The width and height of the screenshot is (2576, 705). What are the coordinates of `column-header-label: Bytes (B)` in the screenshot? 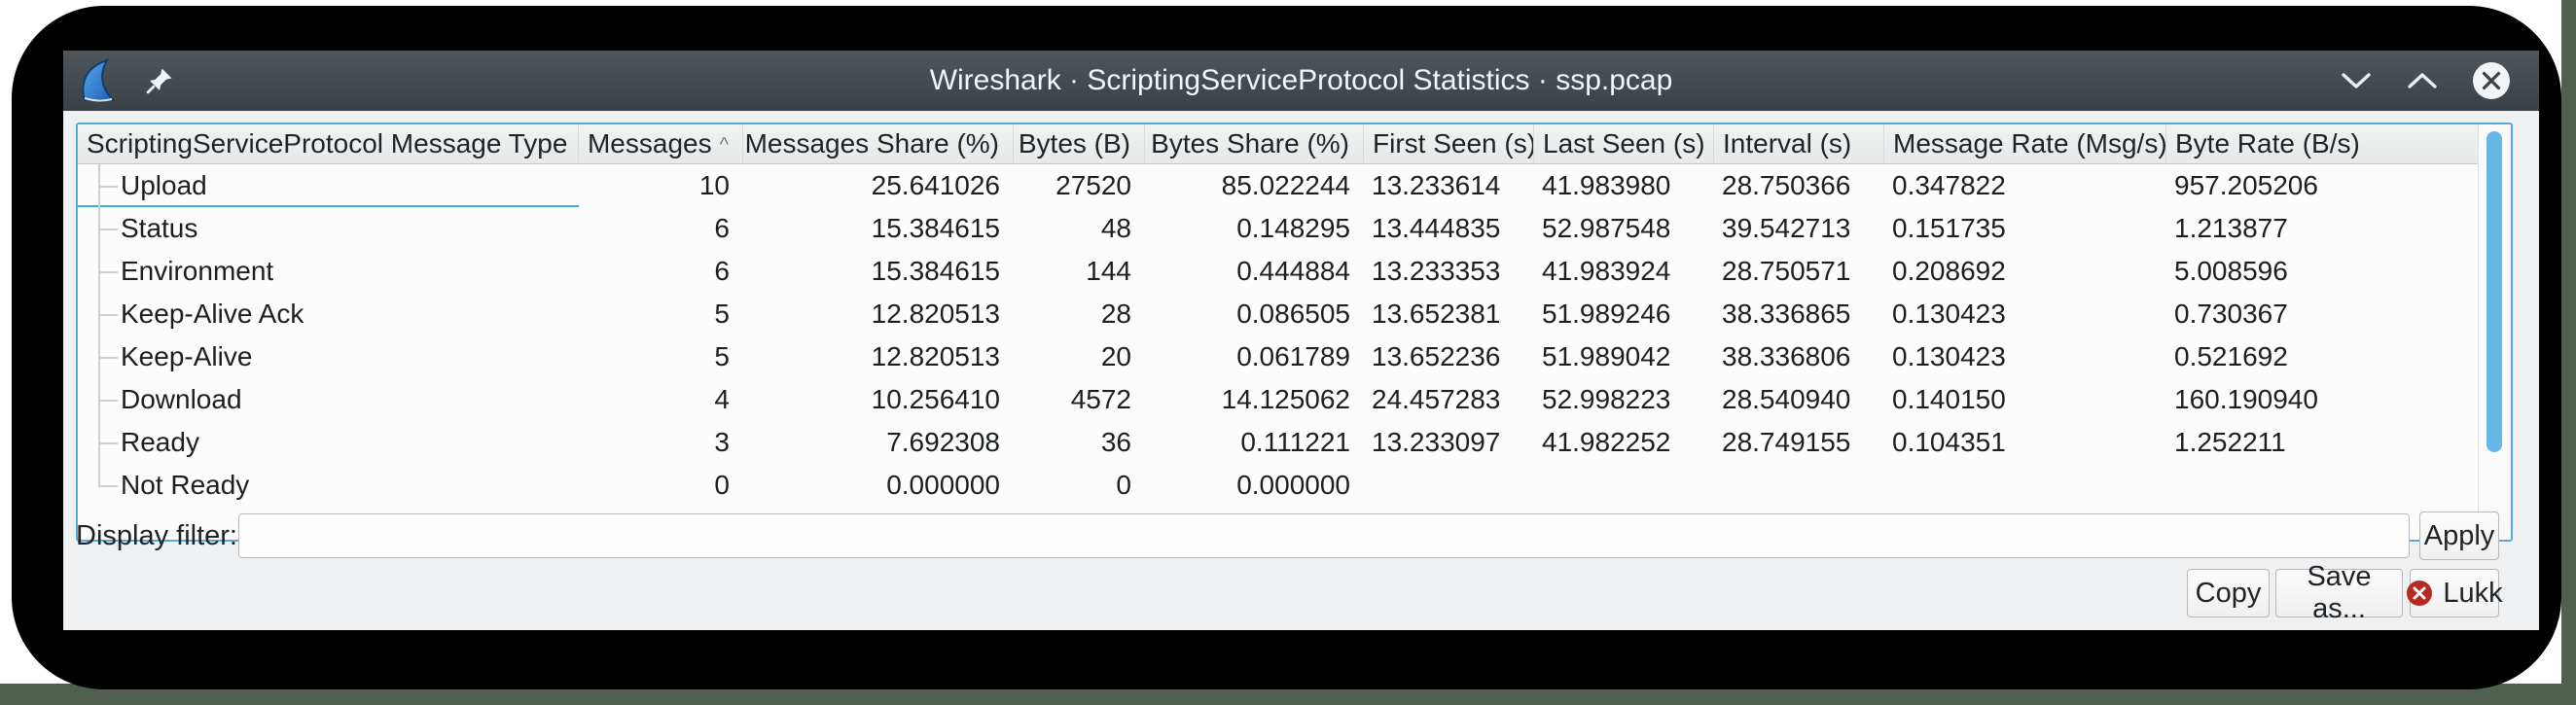 It's located at (1074, 143).